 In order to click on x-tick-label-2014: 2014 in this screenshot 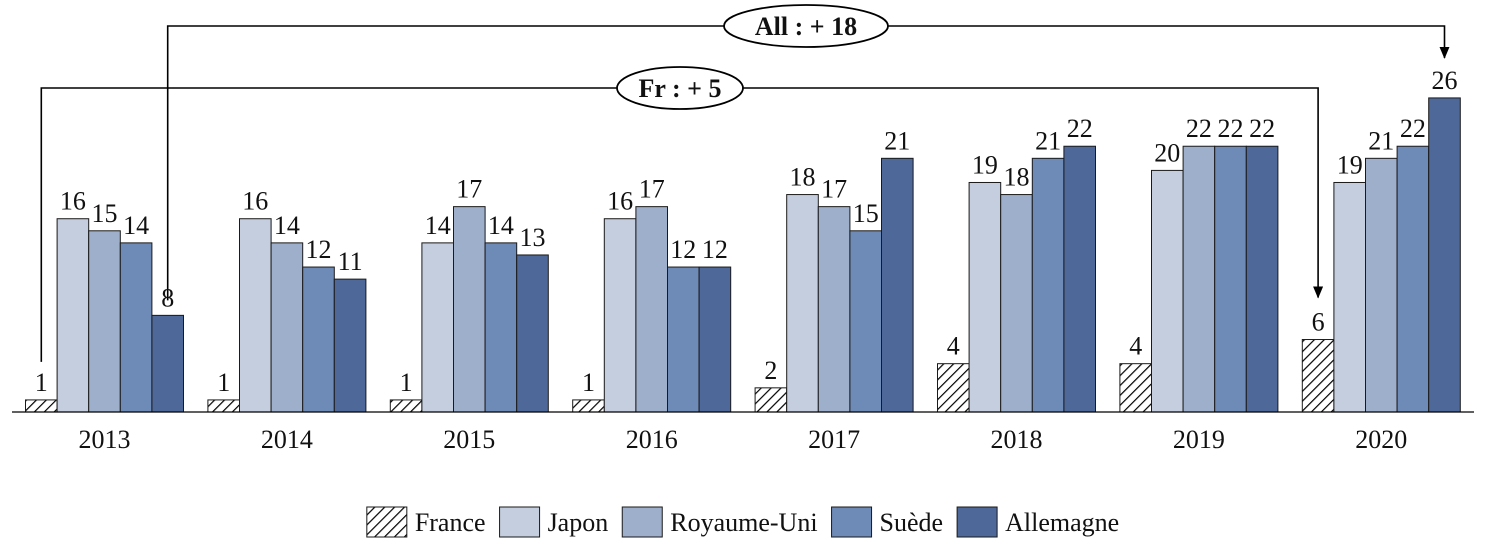, I will do `click(287, 439)`.